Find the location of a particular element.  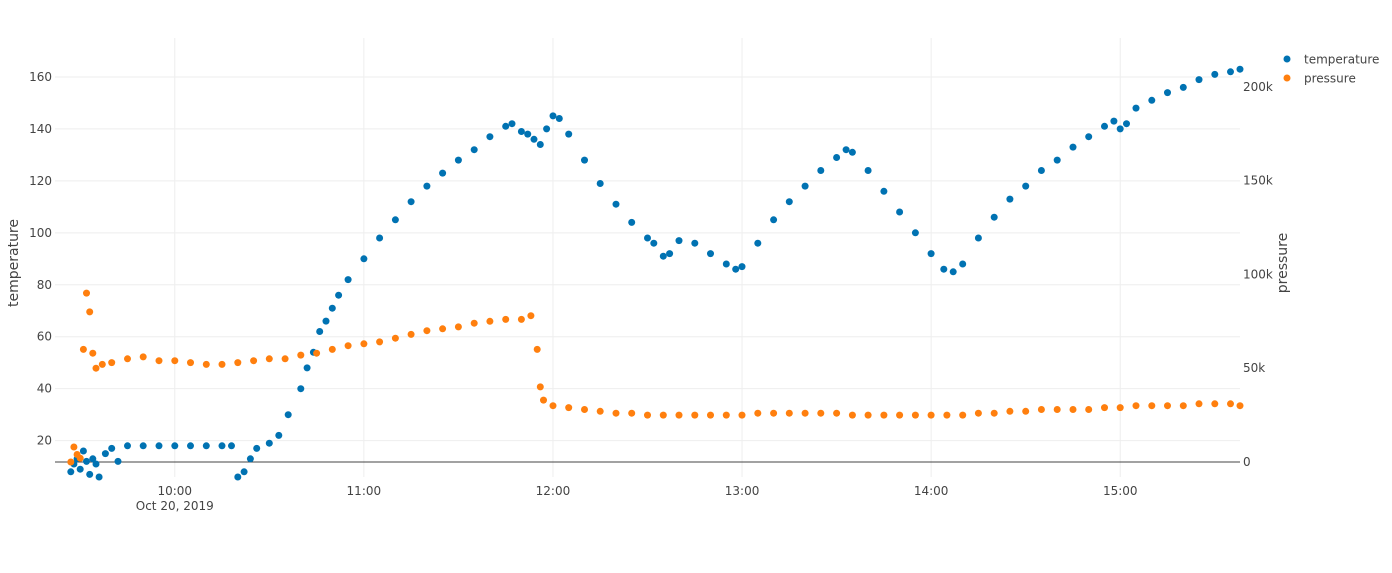

legend-item-pressure: pressure is located at coordinates (1319, 79).